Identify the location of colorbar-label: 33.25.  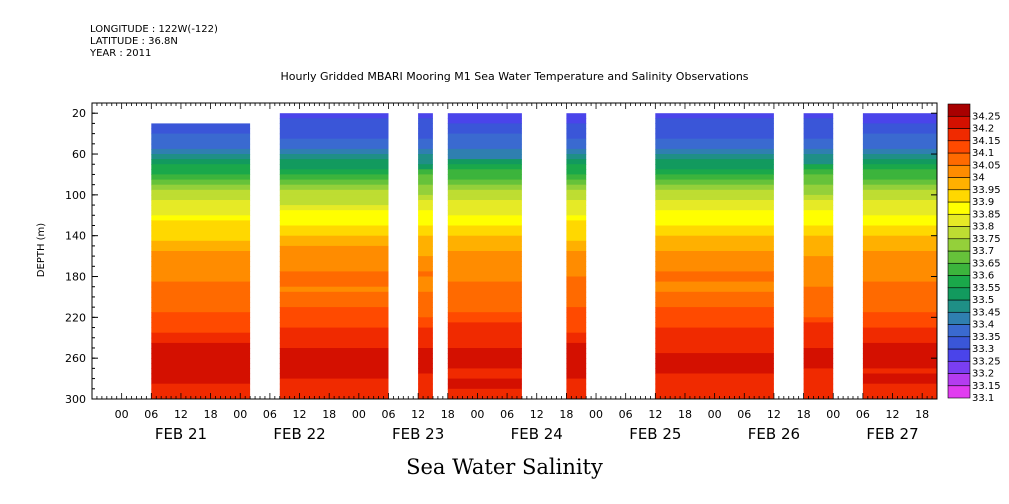
(986, 361).